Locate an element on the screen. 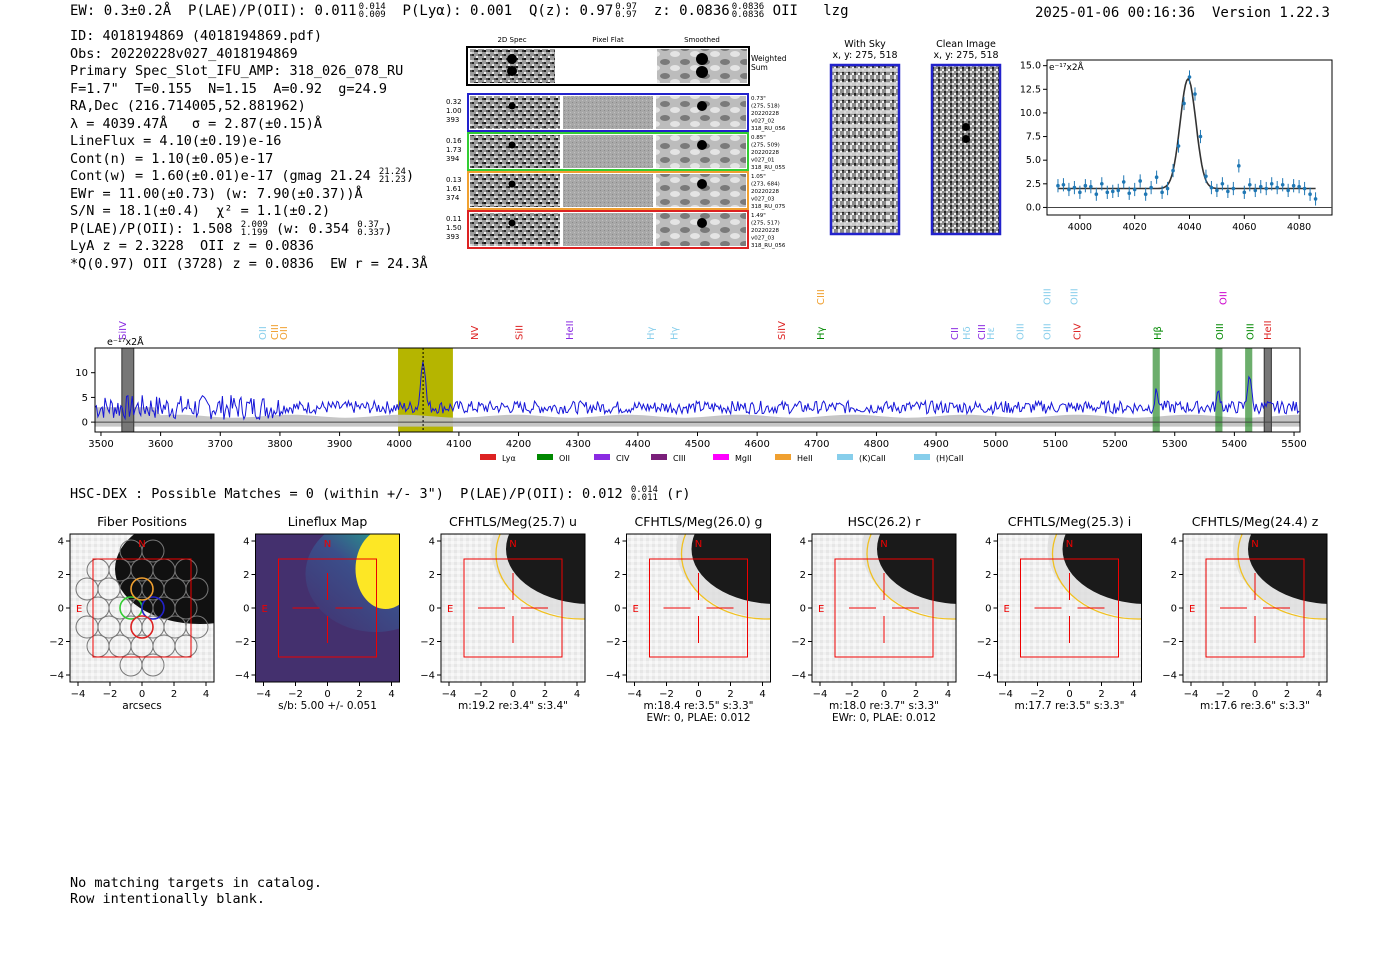 Image resolution: width=1400 pixels, height=953 pixels. header-tag: lzg is located at coordinates (836, 11).